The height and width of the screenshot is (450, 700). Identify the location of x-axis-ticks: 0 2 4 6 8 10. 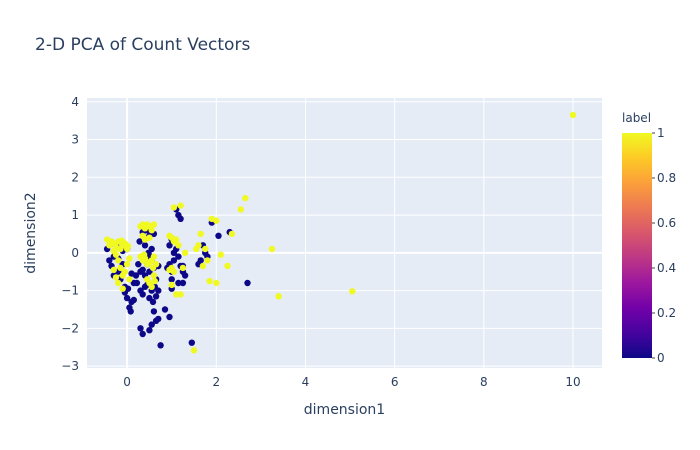
(351, 382).